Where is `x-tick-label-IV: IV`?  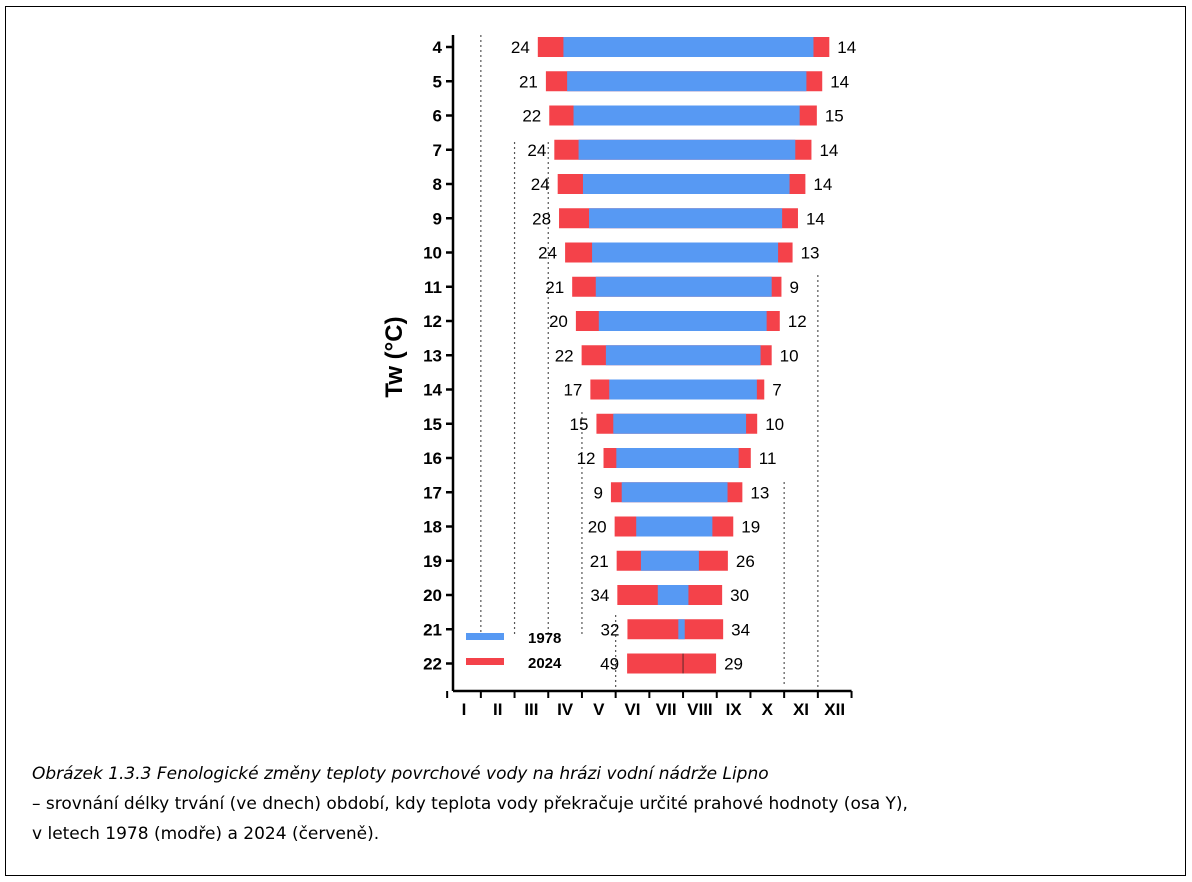 x-tick-label-IV: IV is located at coordinates (565, 709).